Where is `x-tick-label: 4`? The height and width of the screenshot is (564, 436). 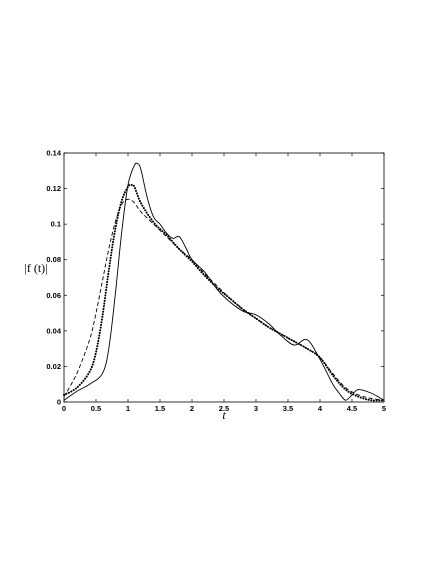 x-tick-label: 4 is located at coordinates (320, 408).